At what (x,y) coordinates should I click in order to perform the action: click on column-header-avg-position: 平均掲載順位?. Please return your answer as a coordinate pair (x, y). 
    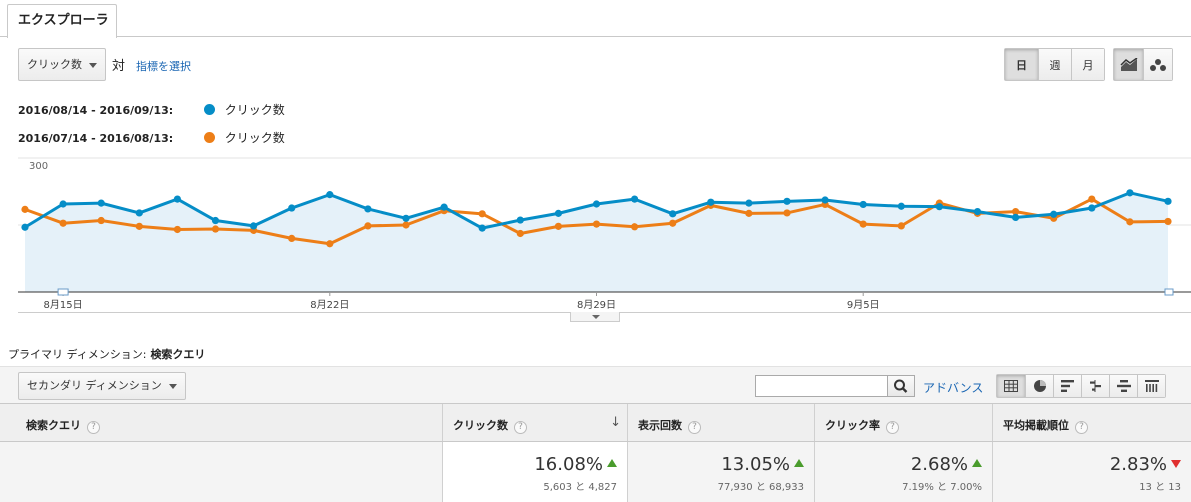
    Looking at the image, I should click on (1091, 422).